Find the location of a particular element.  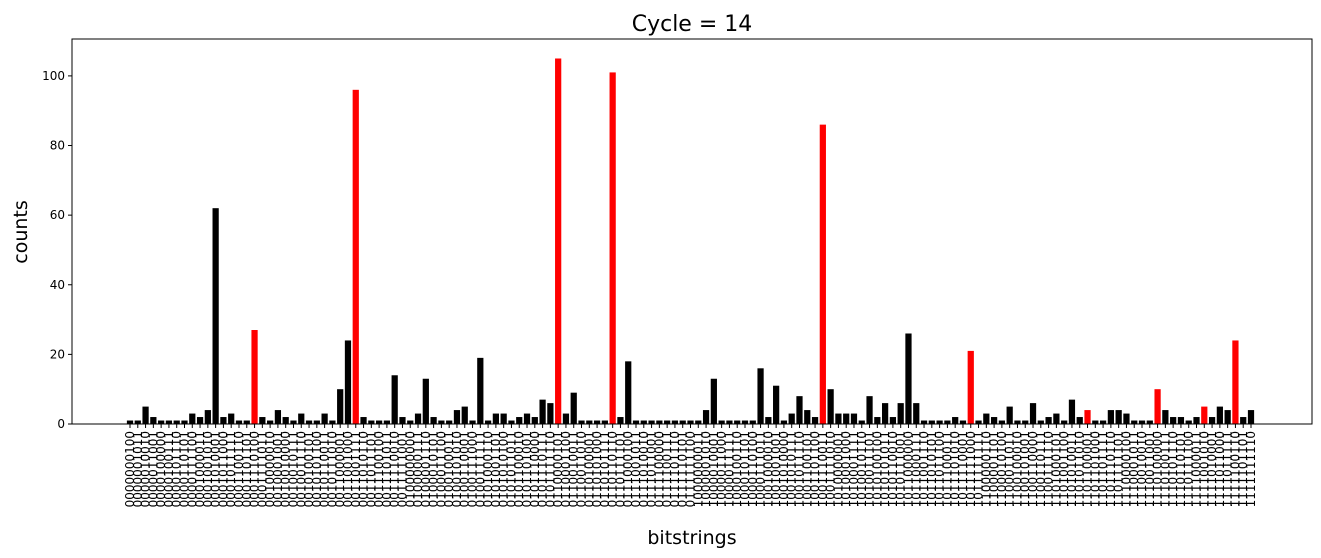

x-tick-label: 1101001100 is located at coordinates (1064, 469).